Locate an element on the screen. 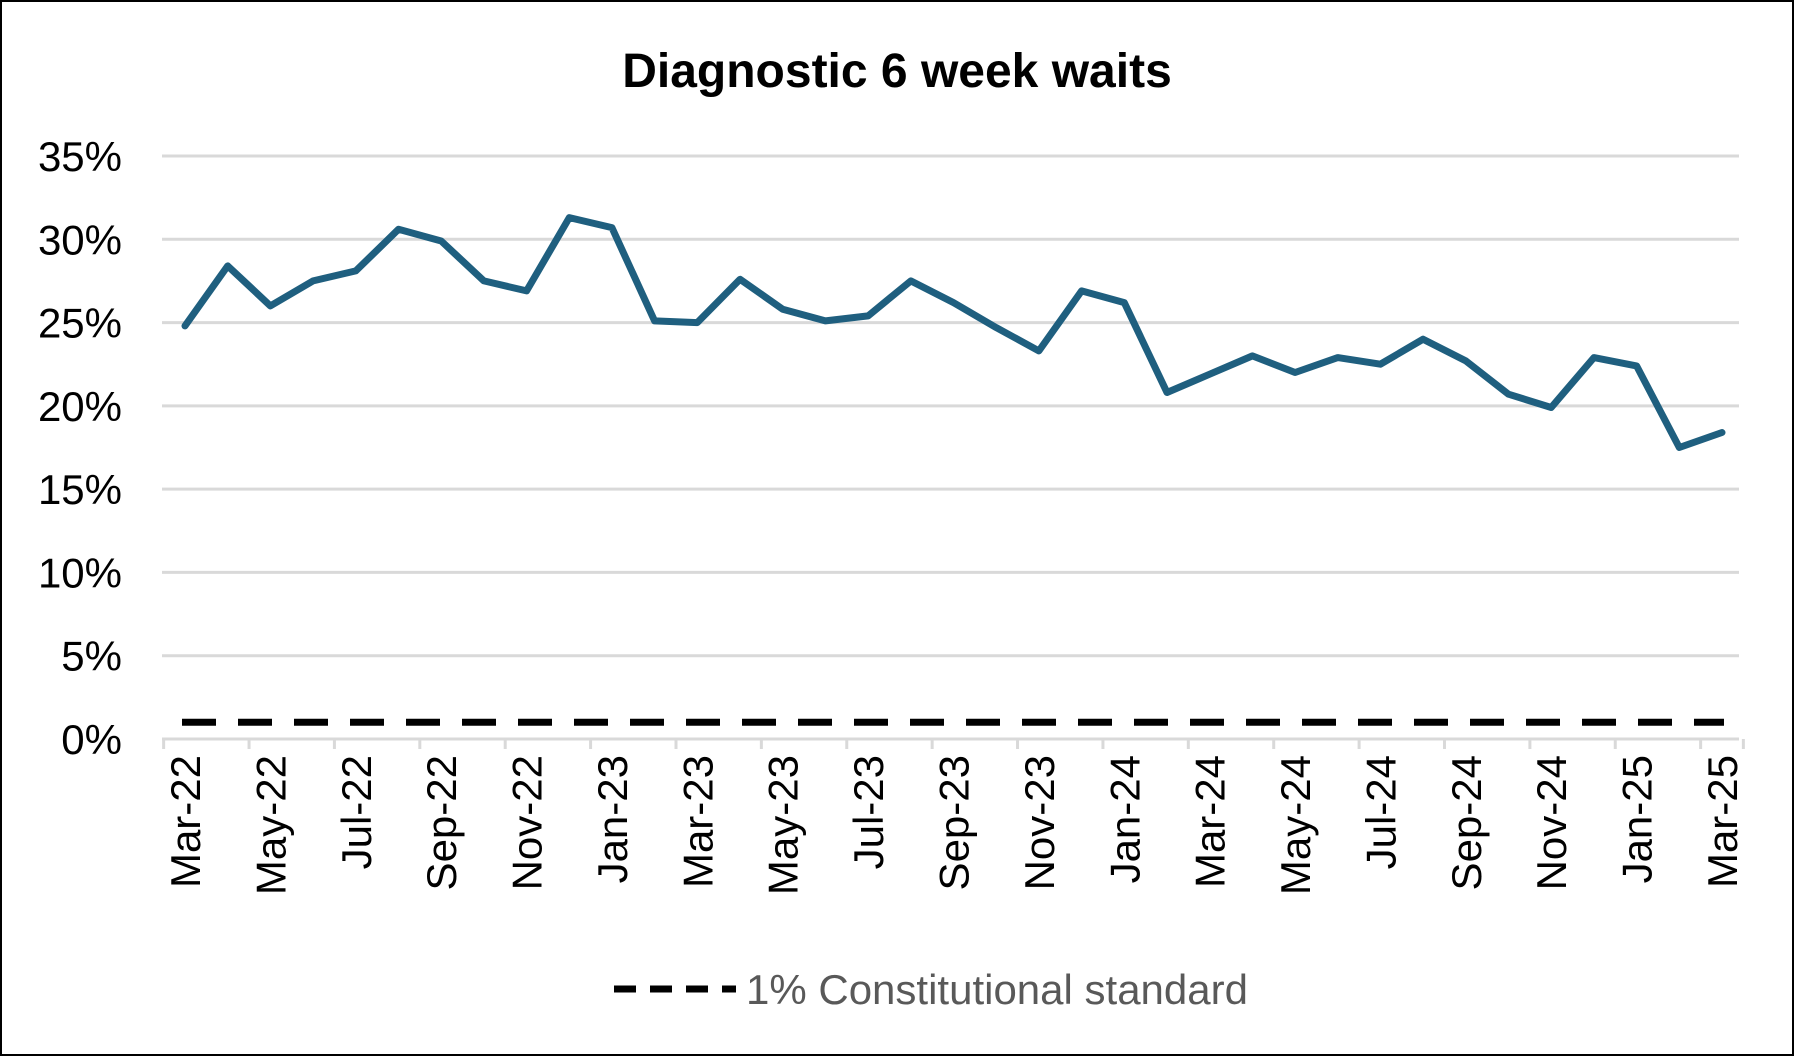  y-tick-label: 15% is located at coordinates (80, 489).